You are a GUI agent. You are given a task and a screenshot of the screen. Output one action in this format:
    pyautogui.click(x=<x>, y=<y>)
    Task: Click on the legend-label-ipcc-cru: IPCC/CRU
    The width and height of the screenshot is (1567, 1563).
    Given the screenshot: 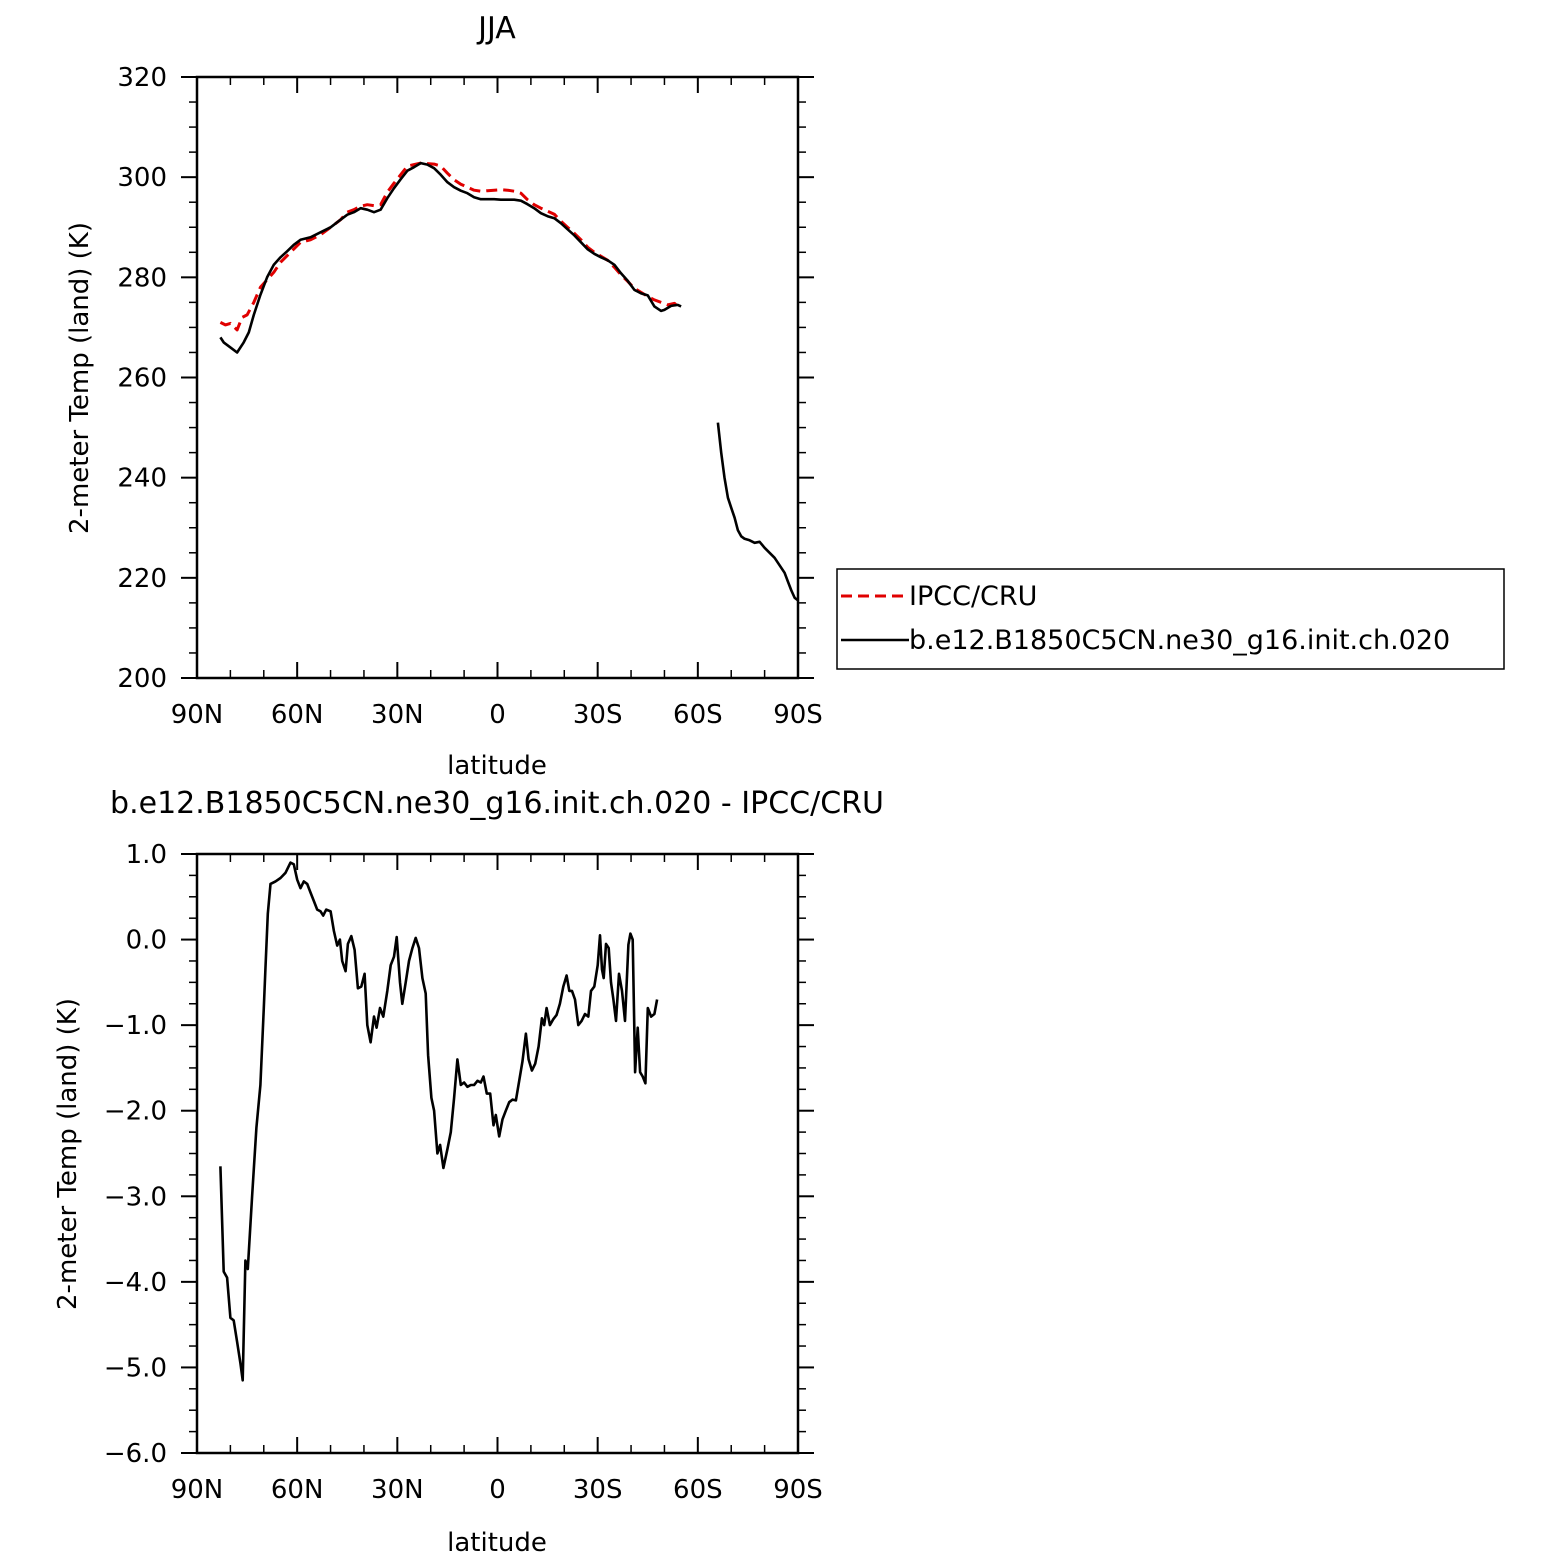 What is the action you would take?
    pyautogui.click(x=973, y=596)
    